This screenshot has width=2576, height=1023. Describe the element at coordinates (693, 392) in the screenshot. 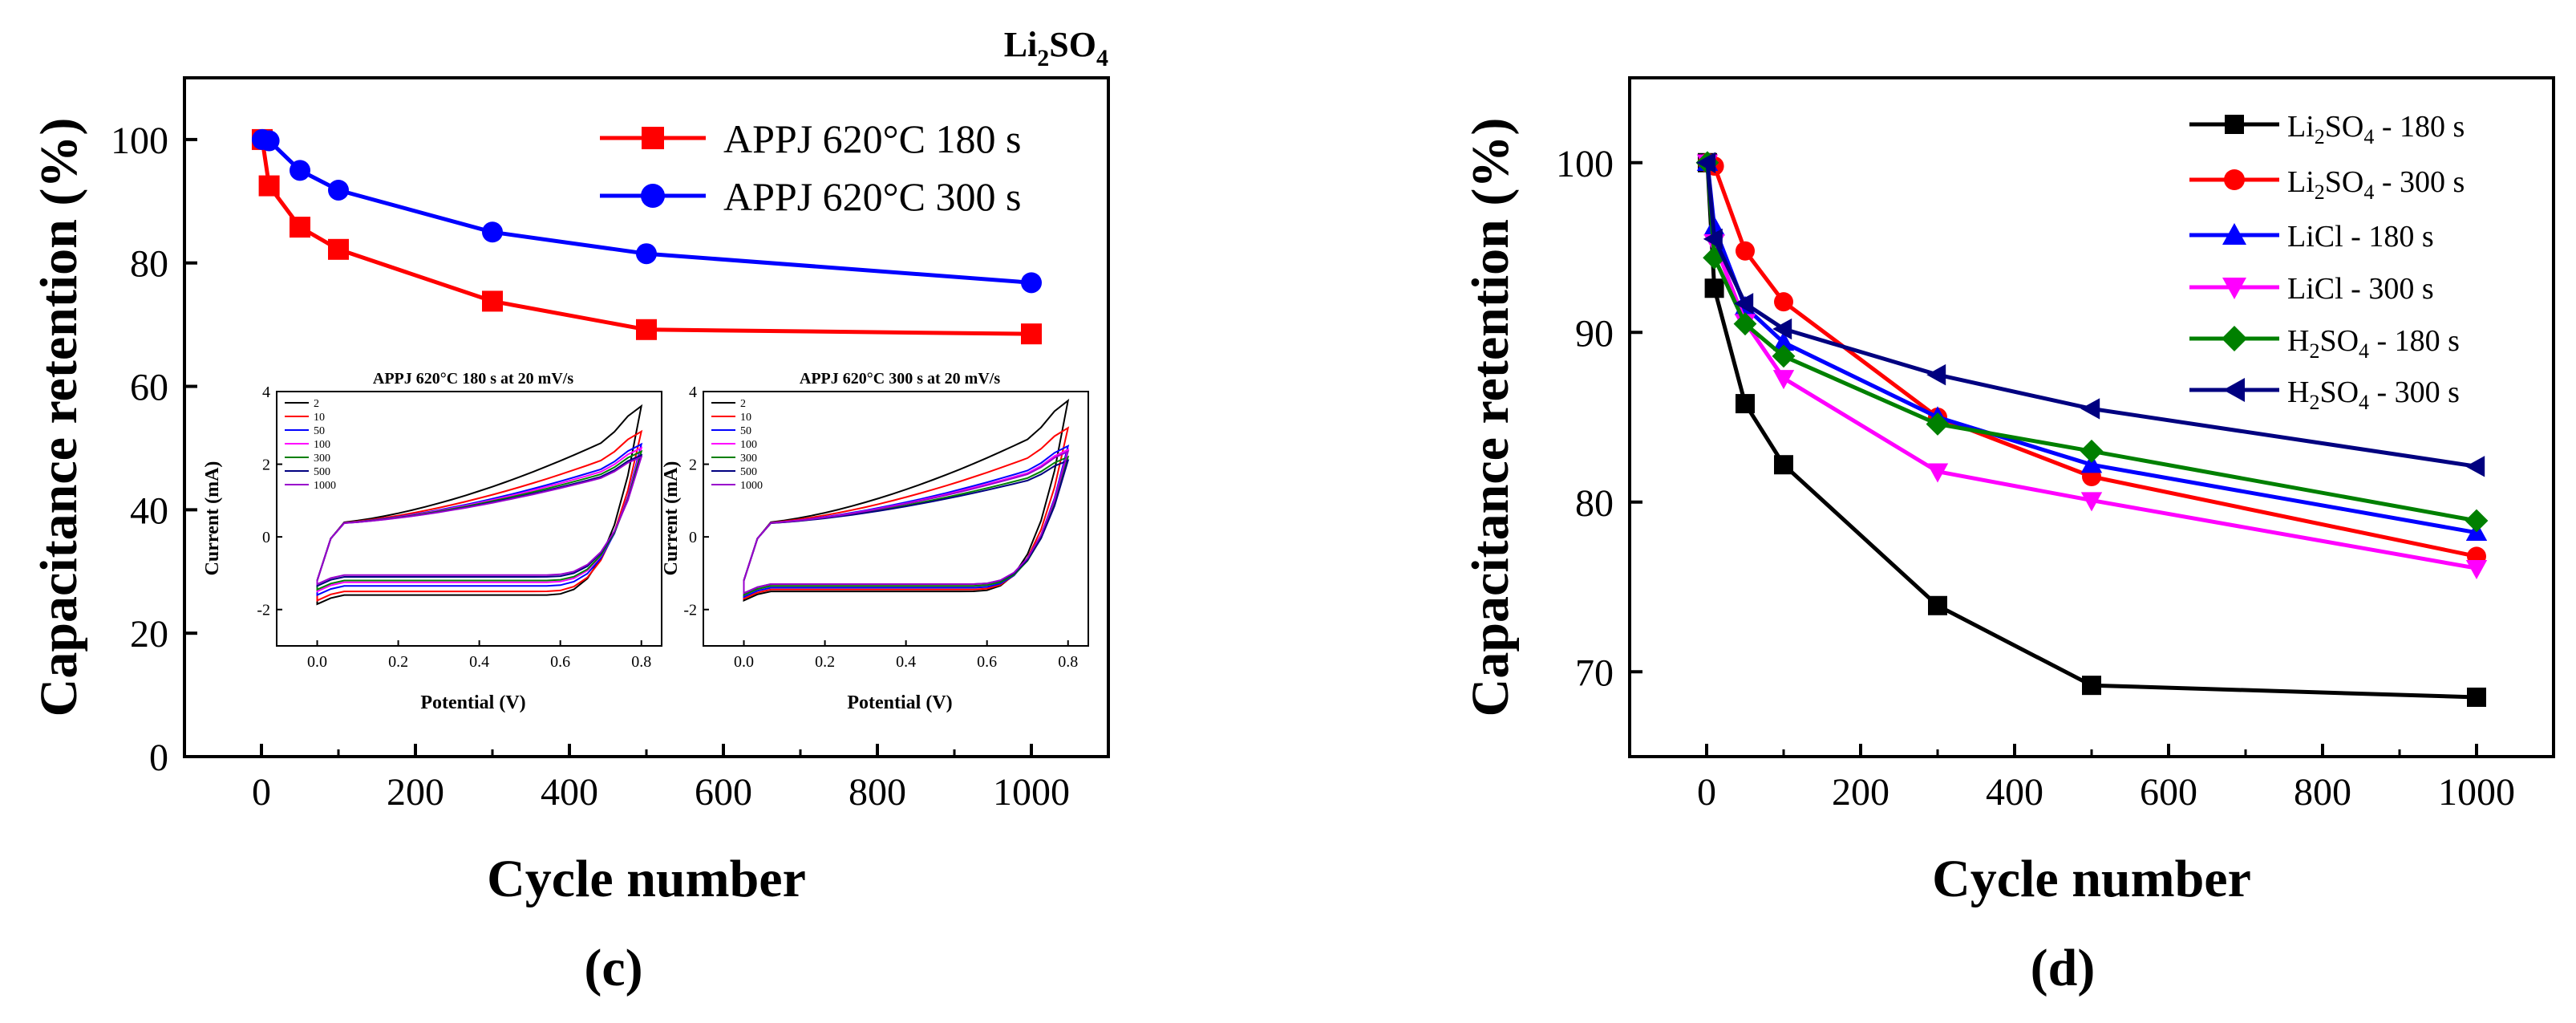

I see `inset-y-tick-label: 4` at that location.